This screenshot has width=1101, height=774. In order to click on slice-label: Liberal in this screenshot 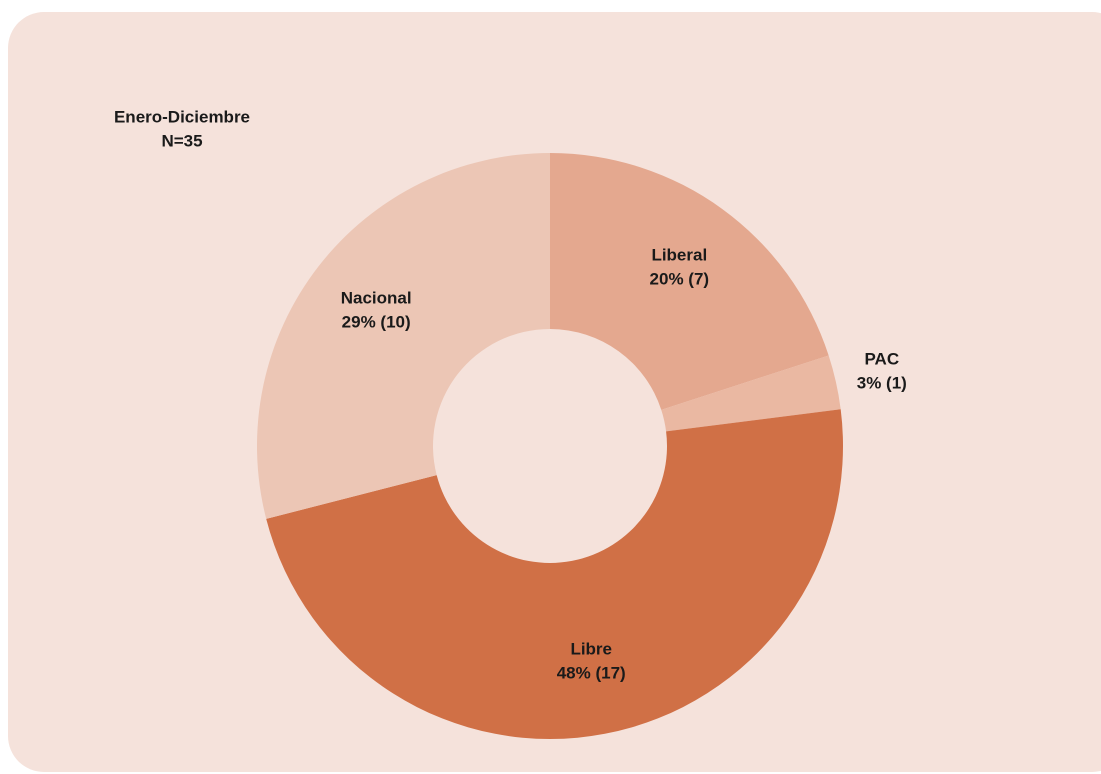, I will do `click(679, 255)`.